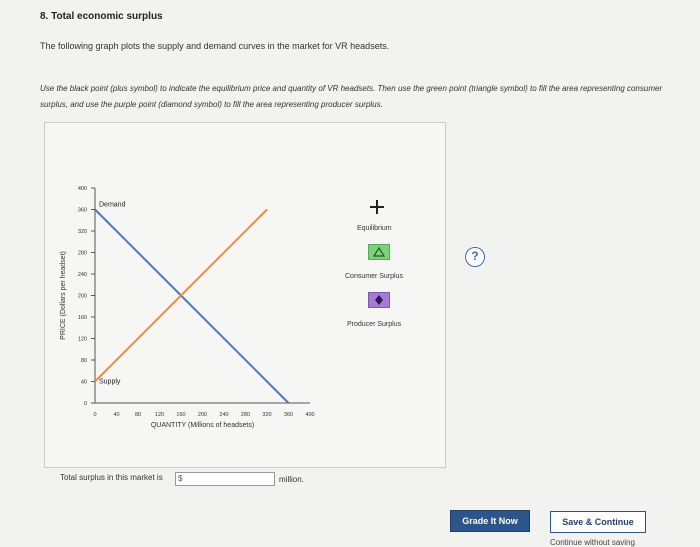 The image size is (700, 547). Describe the element at coordinates (94, 415) in the screenshot. I see `x-tick-label: 0` at that location.